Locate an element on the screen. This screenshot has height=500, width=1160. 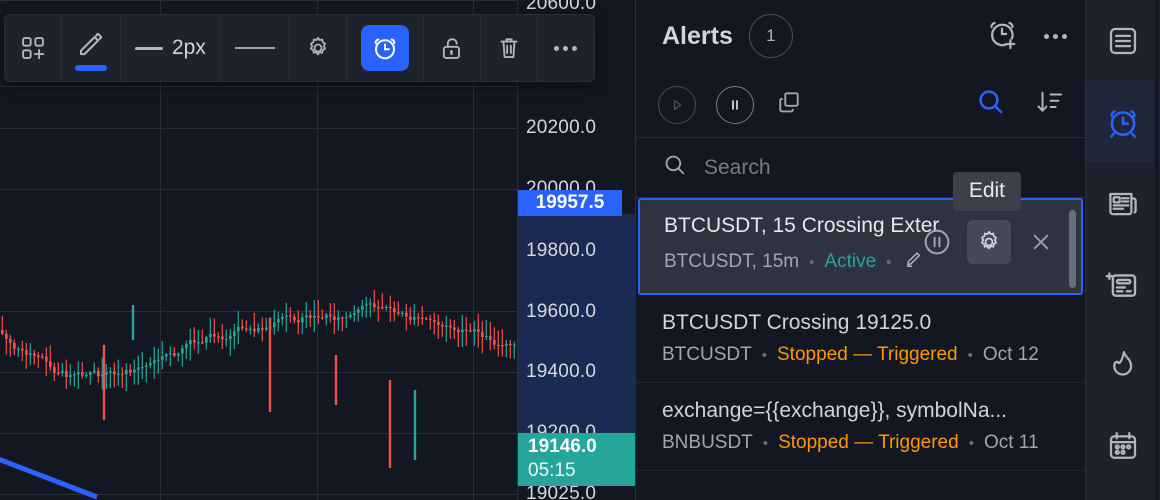
add-template-button is located at coordinates (33, 48).